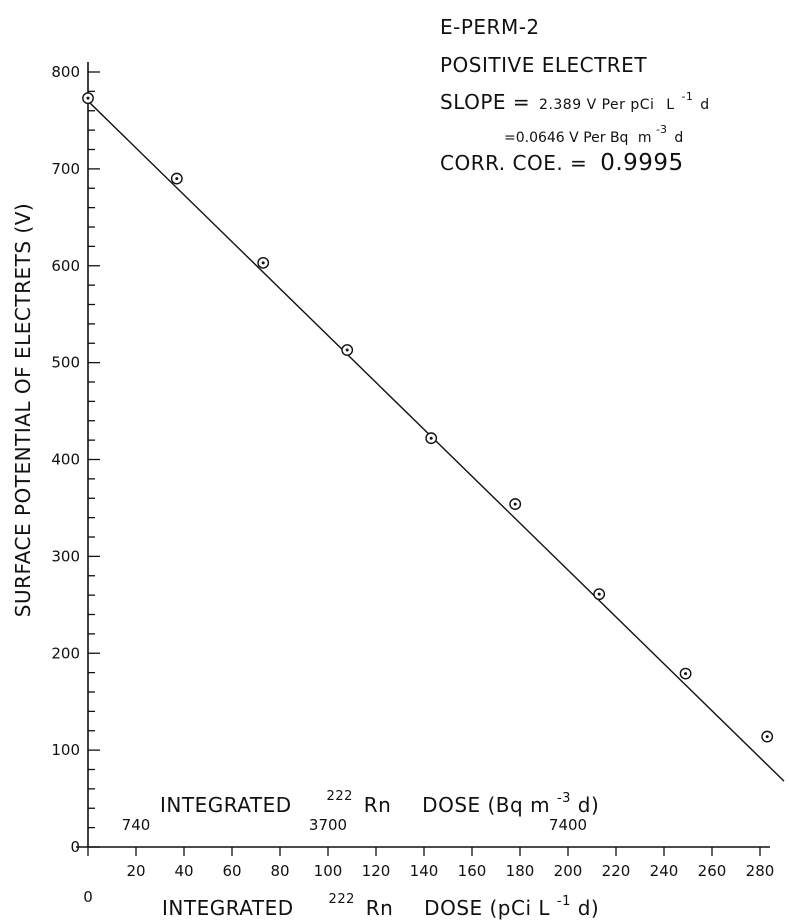  Describe the element at coordinates (65, 72) in the screenshot. I see `y-tick-label: 800` at that location.